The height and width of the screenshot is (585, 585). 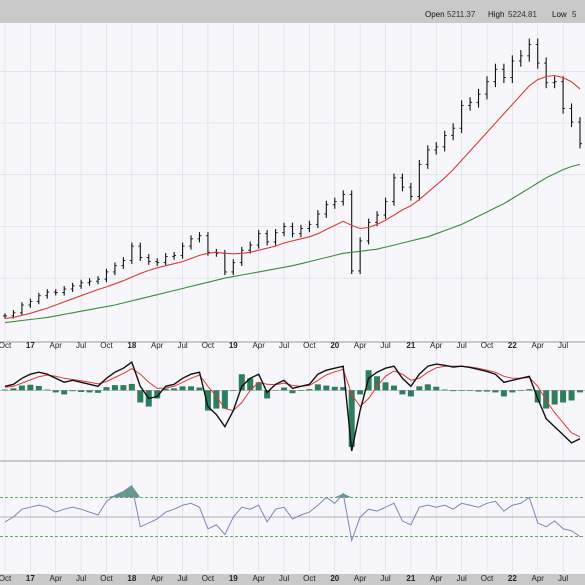 I want to click on x-tick-label-rsi: 17, so click(x=30, y=578).